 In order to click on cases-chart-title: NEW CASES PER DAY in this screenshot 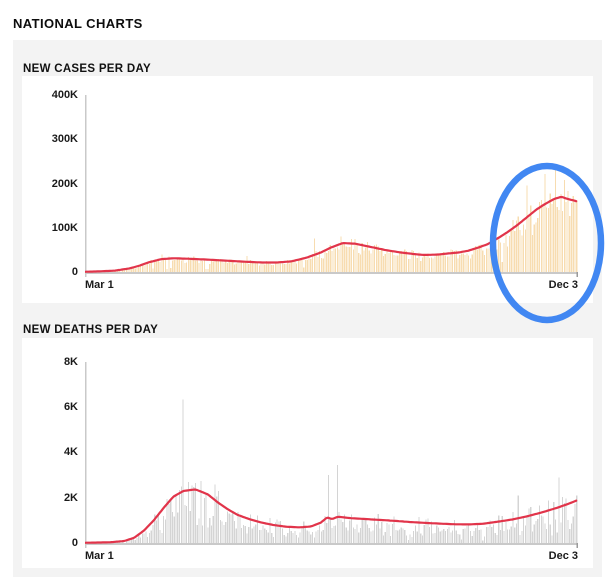, I will do `click(87, 68)`.